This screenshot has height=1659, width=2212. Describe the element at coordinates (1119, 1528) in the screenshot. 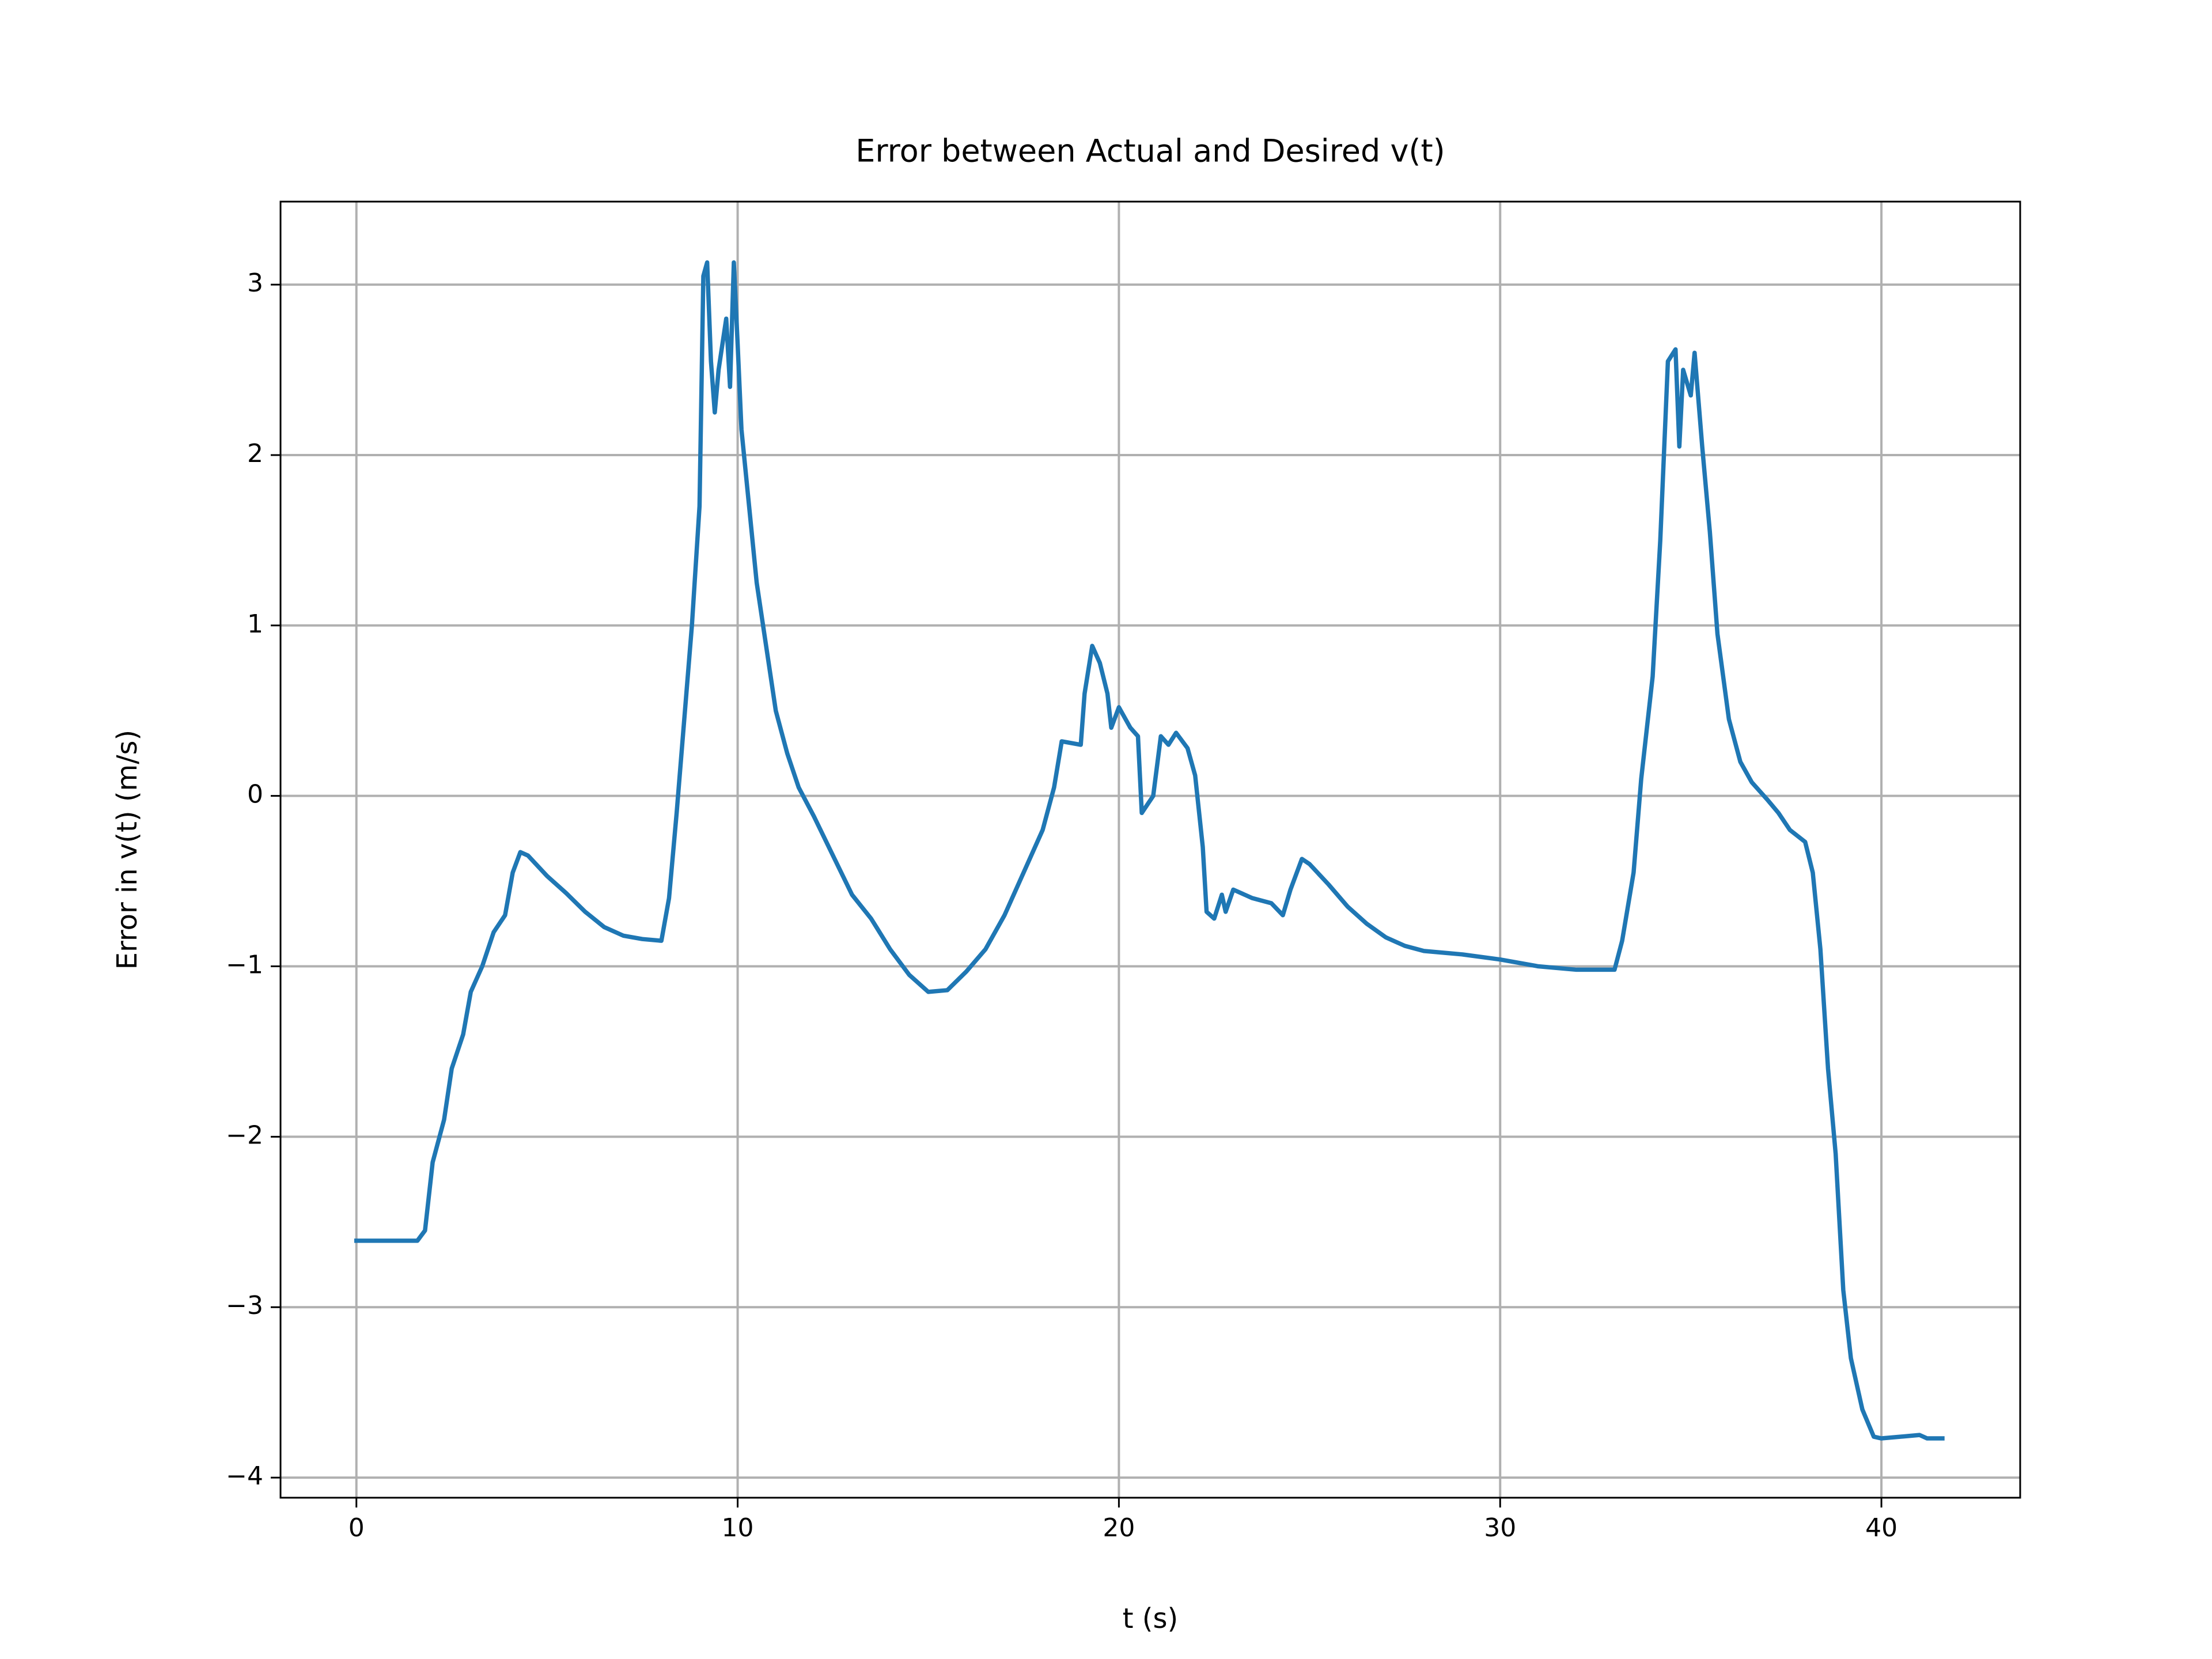

I see `x-tick-label: 20` at that location.